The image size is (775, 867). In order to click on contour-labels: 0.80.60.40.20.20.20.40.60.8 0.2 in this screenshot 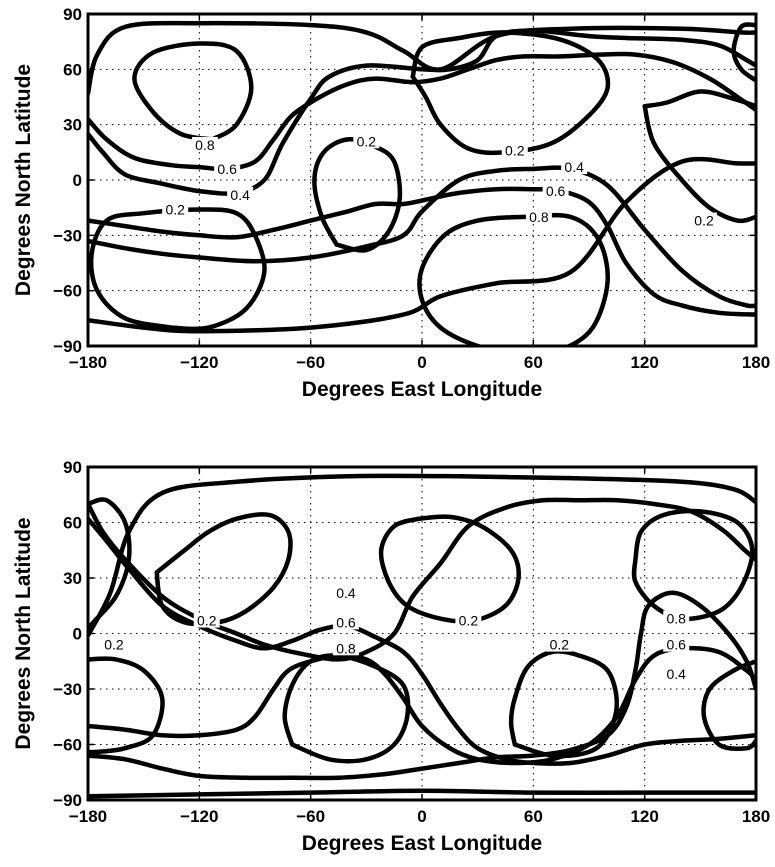, I will do `click(440, 181)`.